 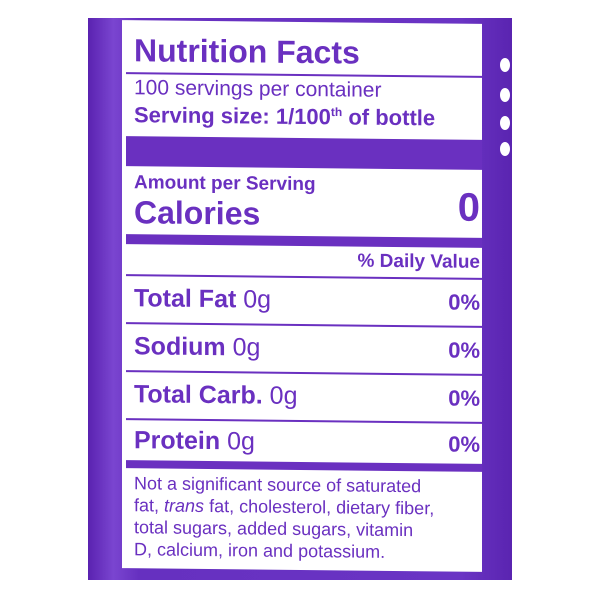 I want to click on calories-label: Calories, so click(x=197, y=213).